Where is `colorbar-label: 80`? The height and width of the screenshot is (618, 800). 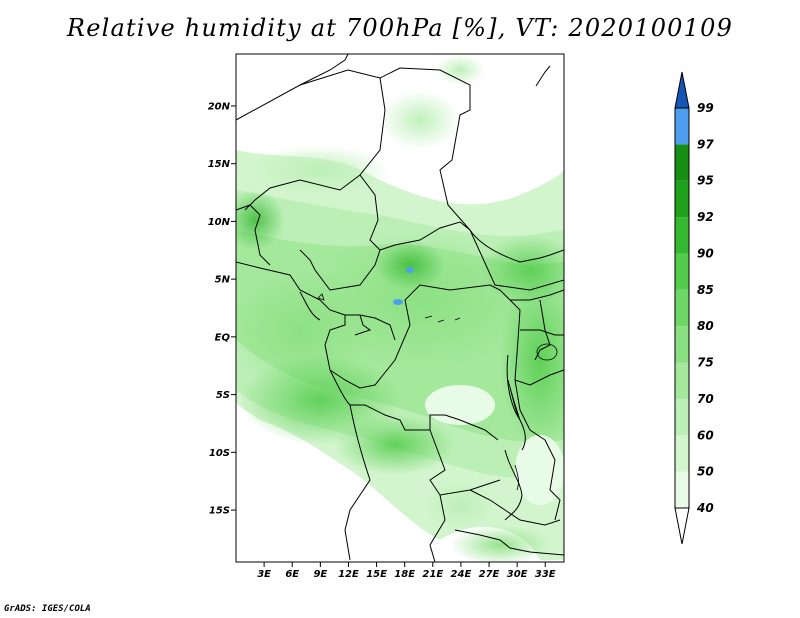 colorbar-label: 80 is located at coordinates (705, 326).